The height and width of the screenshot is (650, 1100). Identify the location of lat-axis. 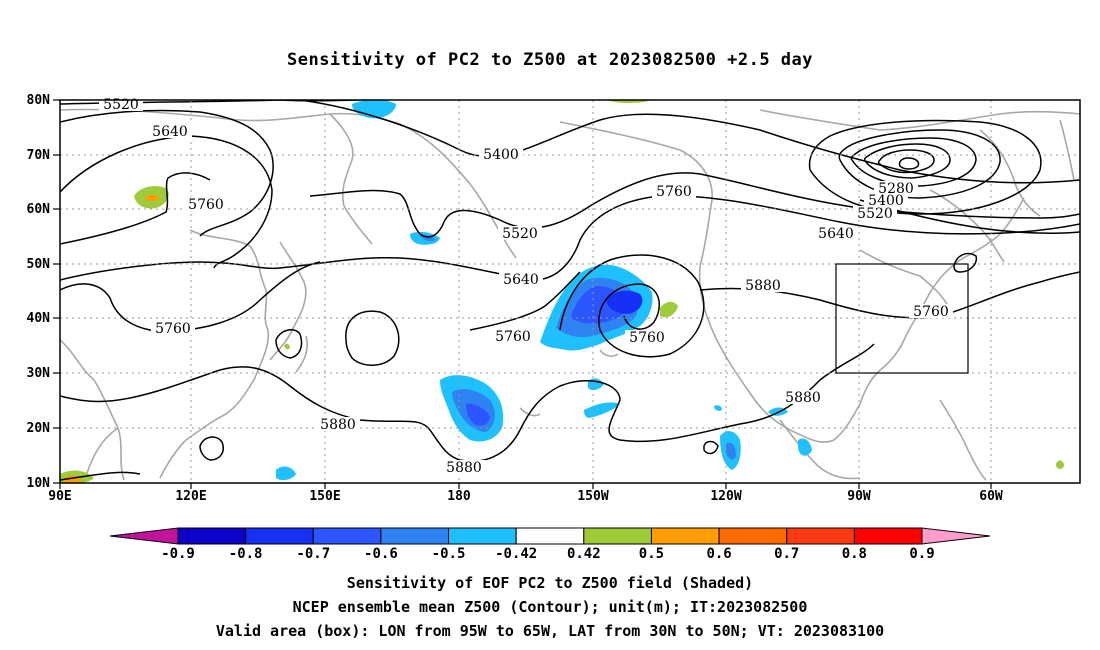
(56, 291).